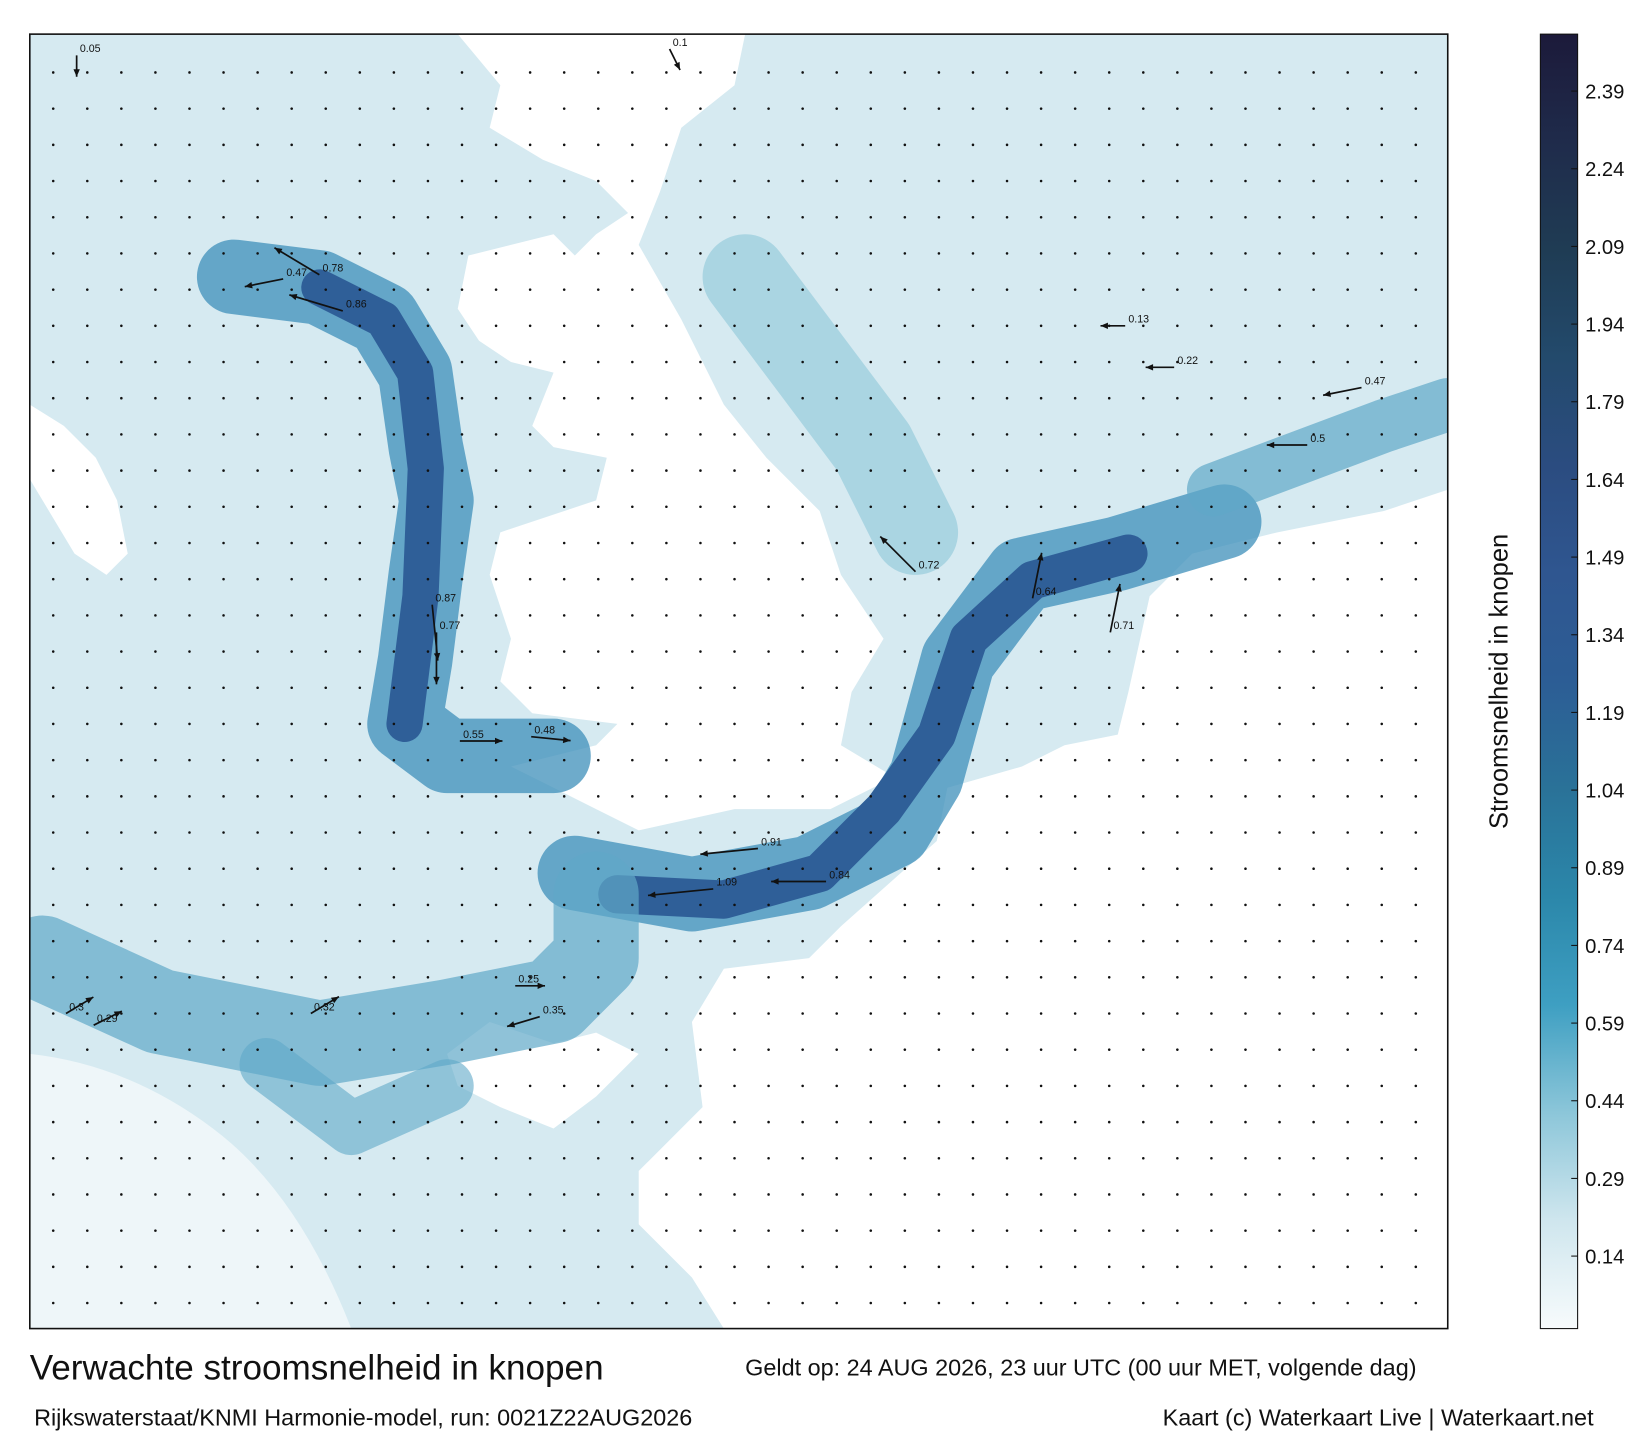 Image resolution: width=1650 pixels, height=1450 pixels. I want to click on speed-label: 0.77, so click(450, 626).